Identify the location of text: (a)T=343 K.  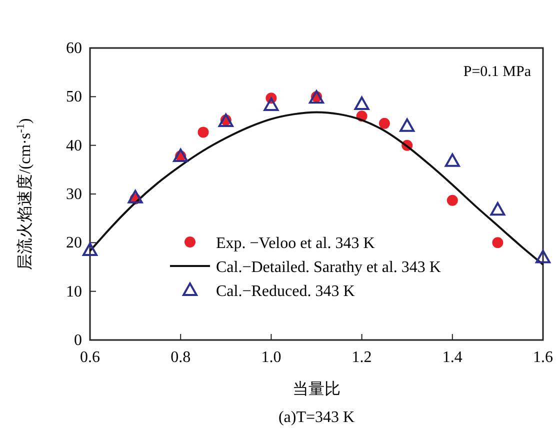
(316, 417).